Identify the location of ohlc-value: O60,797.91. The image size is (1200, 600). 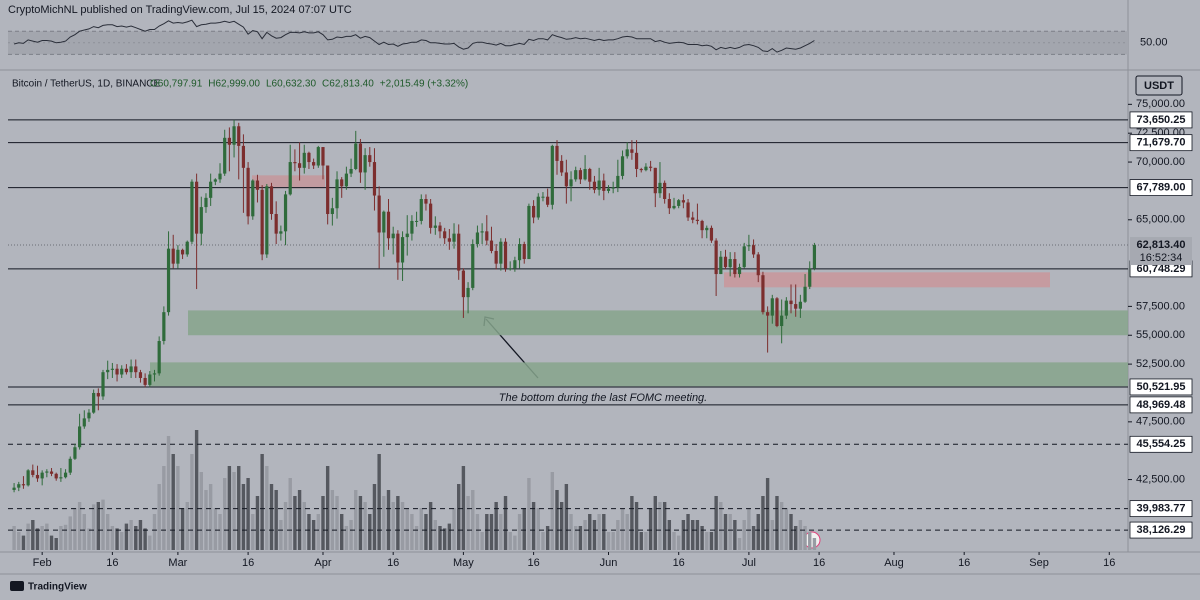
(176, 84).